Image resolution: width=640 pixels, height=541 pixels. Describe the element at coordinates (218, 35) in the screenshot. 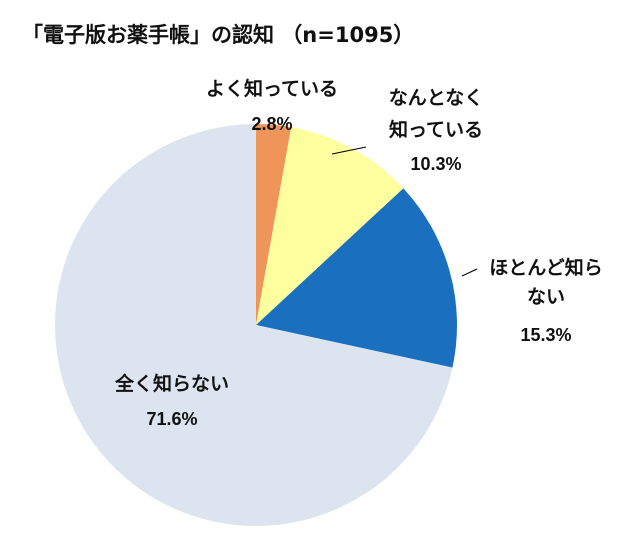

I see `chart-title: 「電子版お薬手帳」の認知 （n=1095）` at that location.